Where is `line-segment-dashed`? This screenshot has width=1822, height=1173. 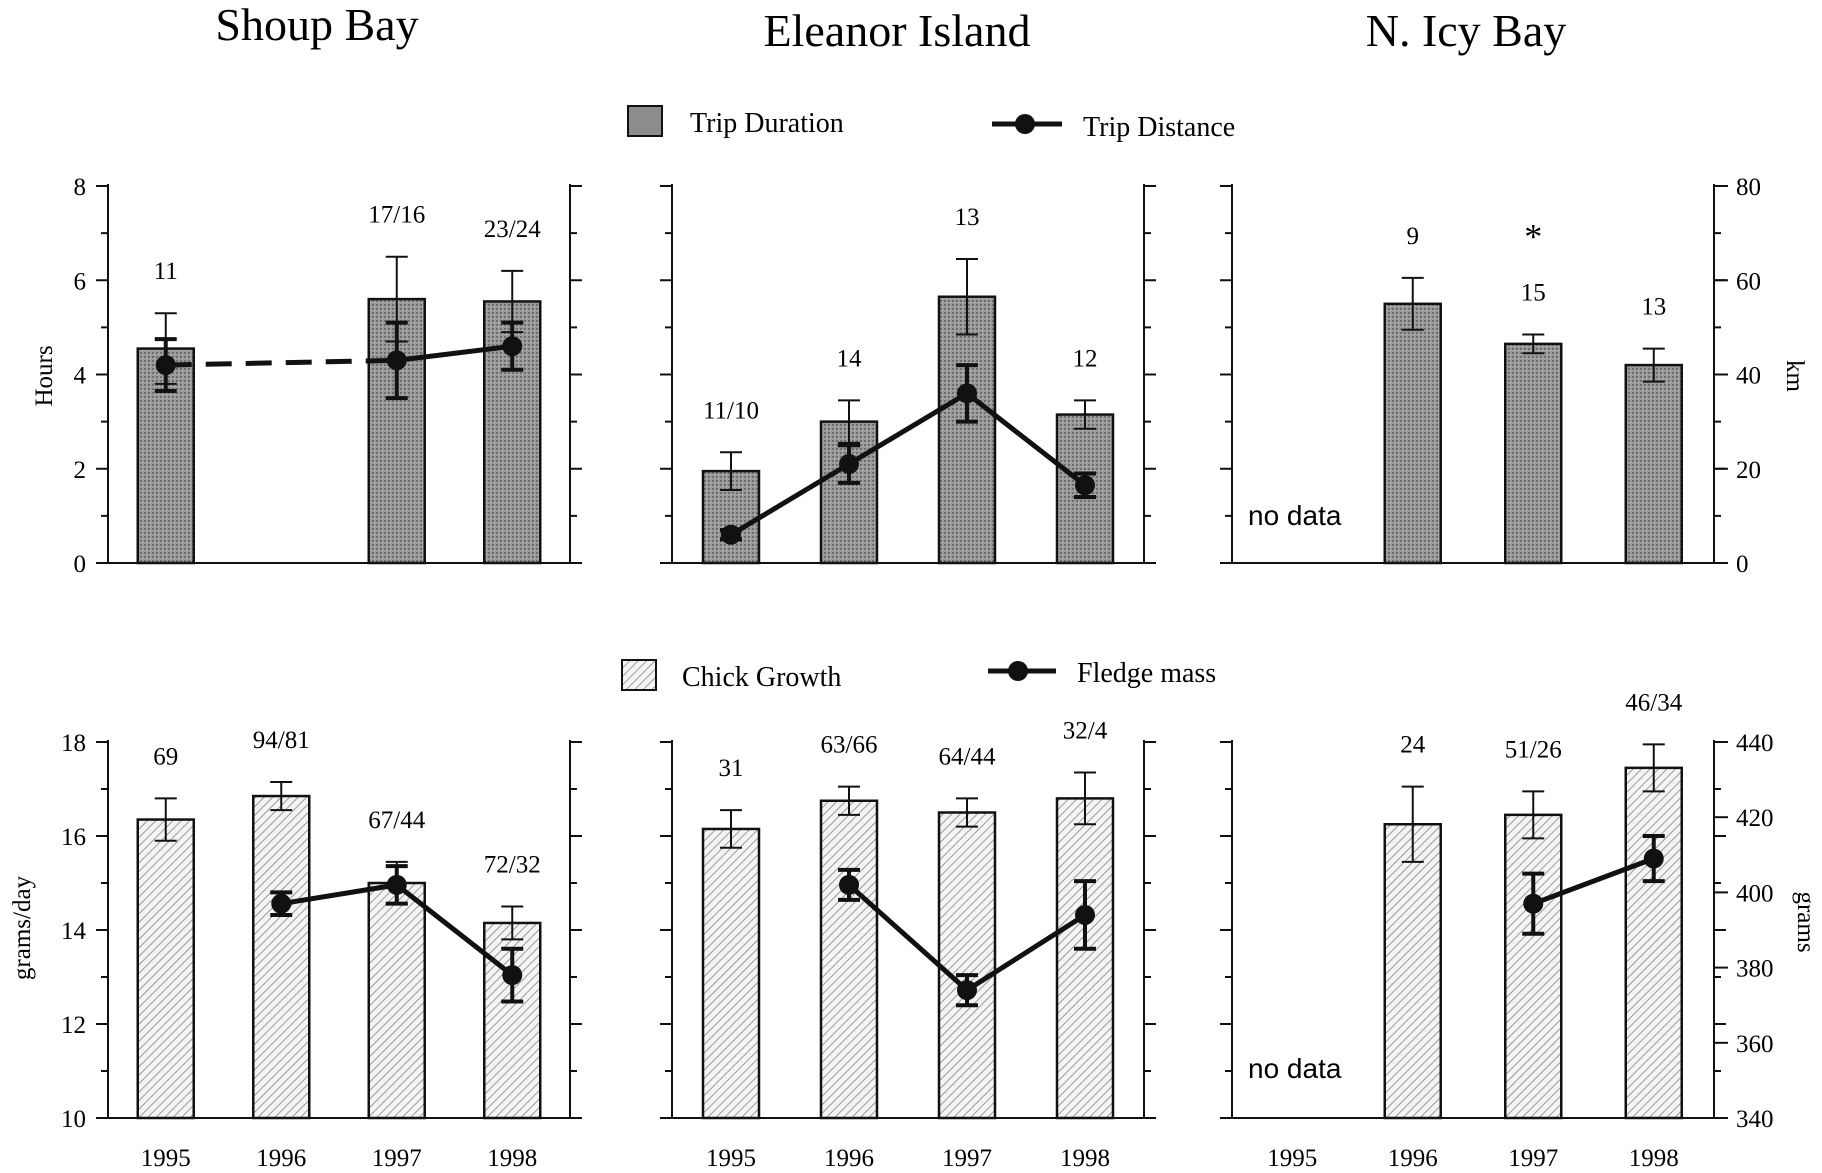
line-segment-dashed is located at coordinates (281, 362).